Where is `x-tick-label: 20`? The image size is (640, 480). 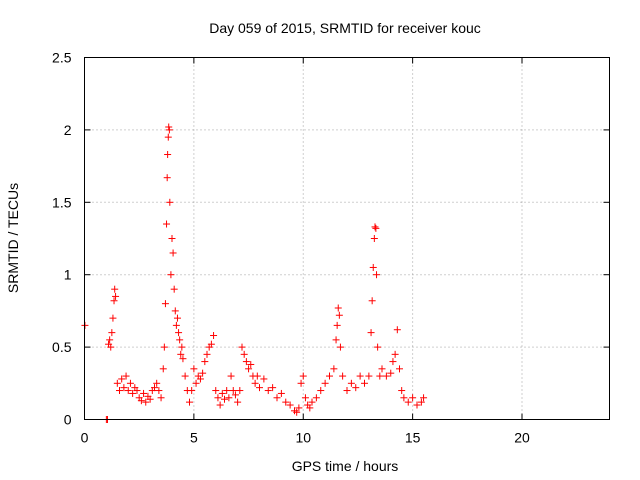
x-tick-label: 20 is located at coordinates (522, 438).